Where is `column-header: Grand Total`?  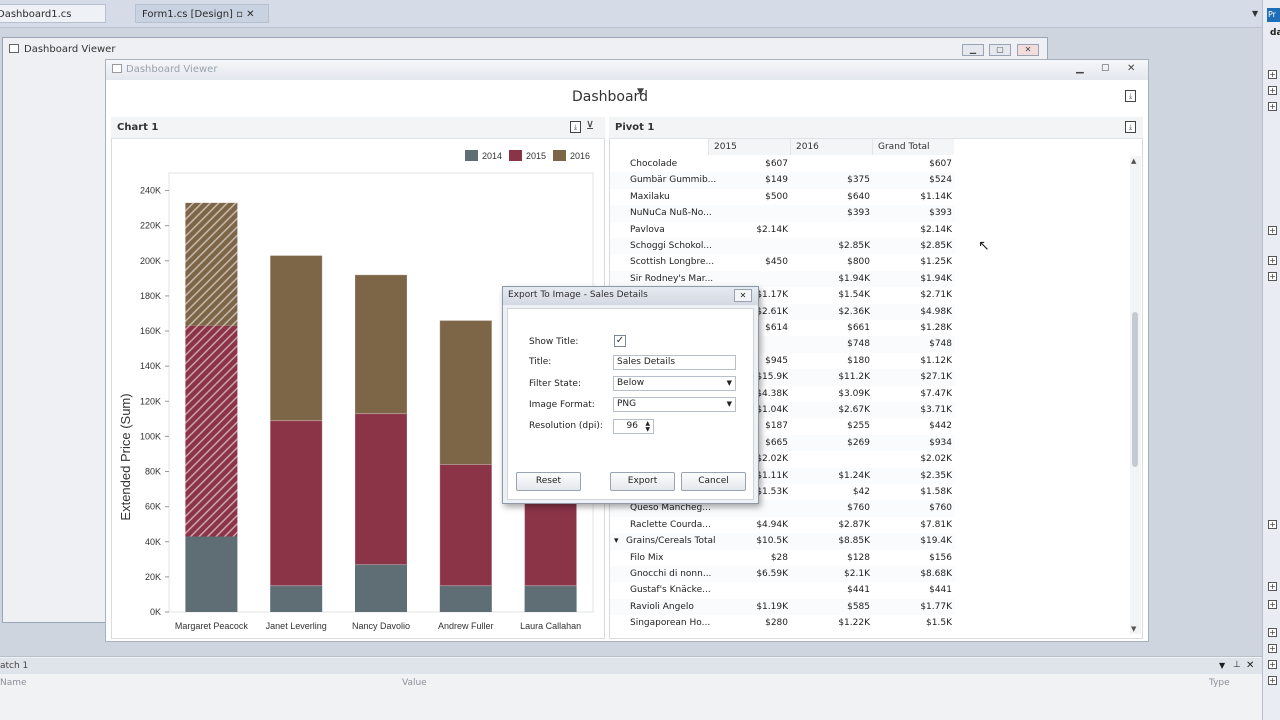
column-header: Grand Total is located at coordinates (913, 147).